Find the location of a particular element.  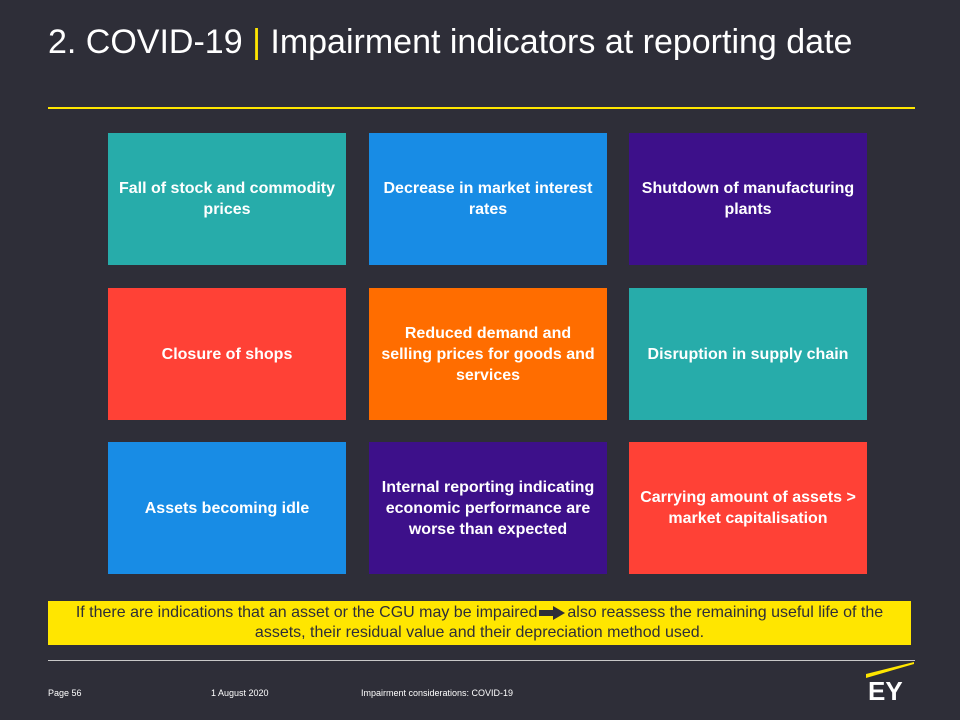

indicator-tile: Disruption in supply chain is located at coordinates (748, 354).